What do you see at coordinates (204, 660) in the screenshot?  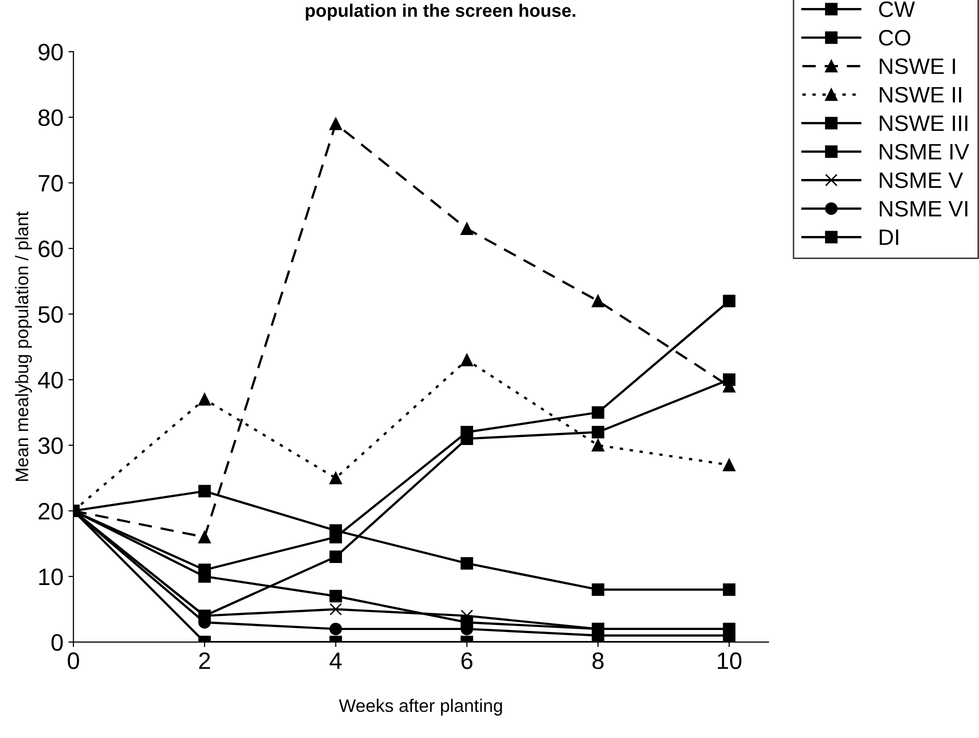 I see `x-tick-label: 2` at bounding box center [204, 660].